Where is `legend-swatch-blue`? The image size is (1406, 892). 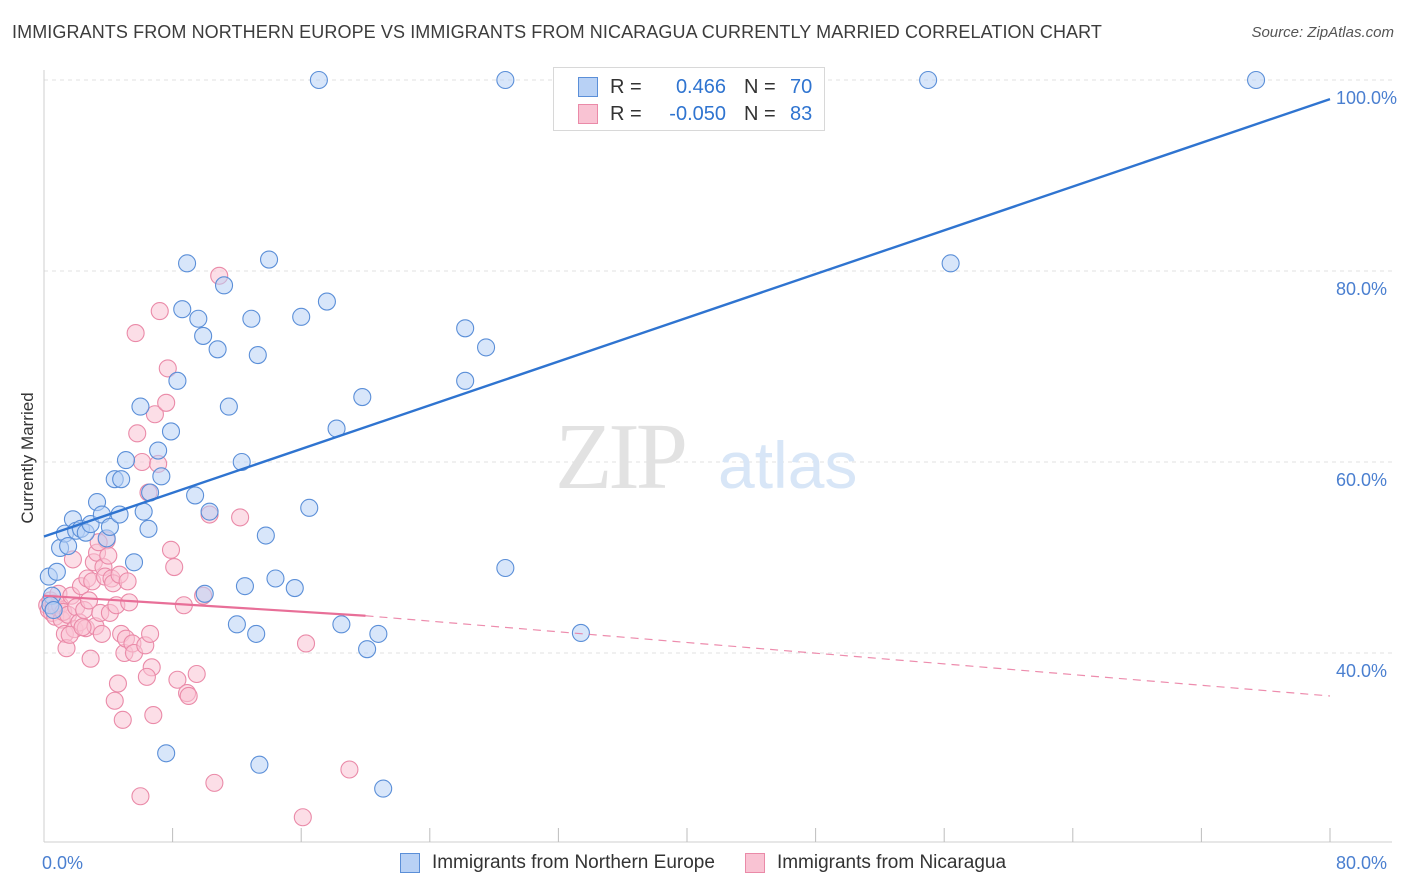
legend-swatch-blue is located at coordinates (588, 87).